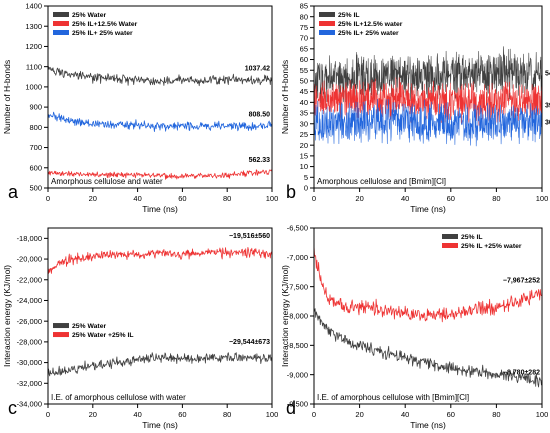 The width and height of the screenshot is (550, 433). What do you see at coordinates (306, 188) in the screenshot?
I see `y-tick-label: 0` at bounding box center [306, 188].